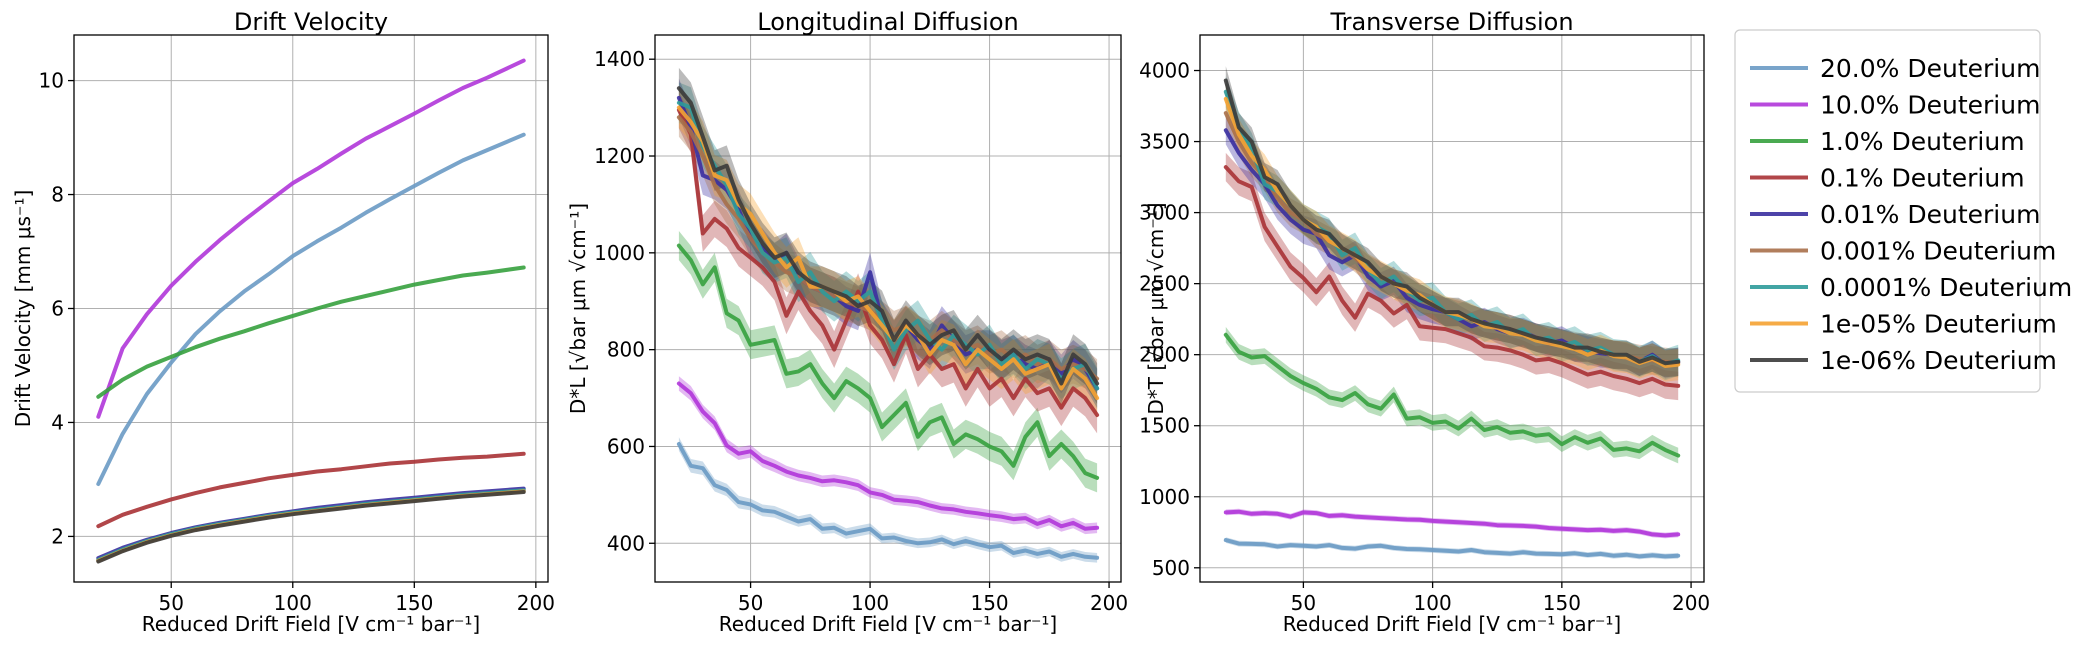  Describe the element at coordinates (619, 156) in the screenshot. I see `y-tick-label: 1200` at that location.